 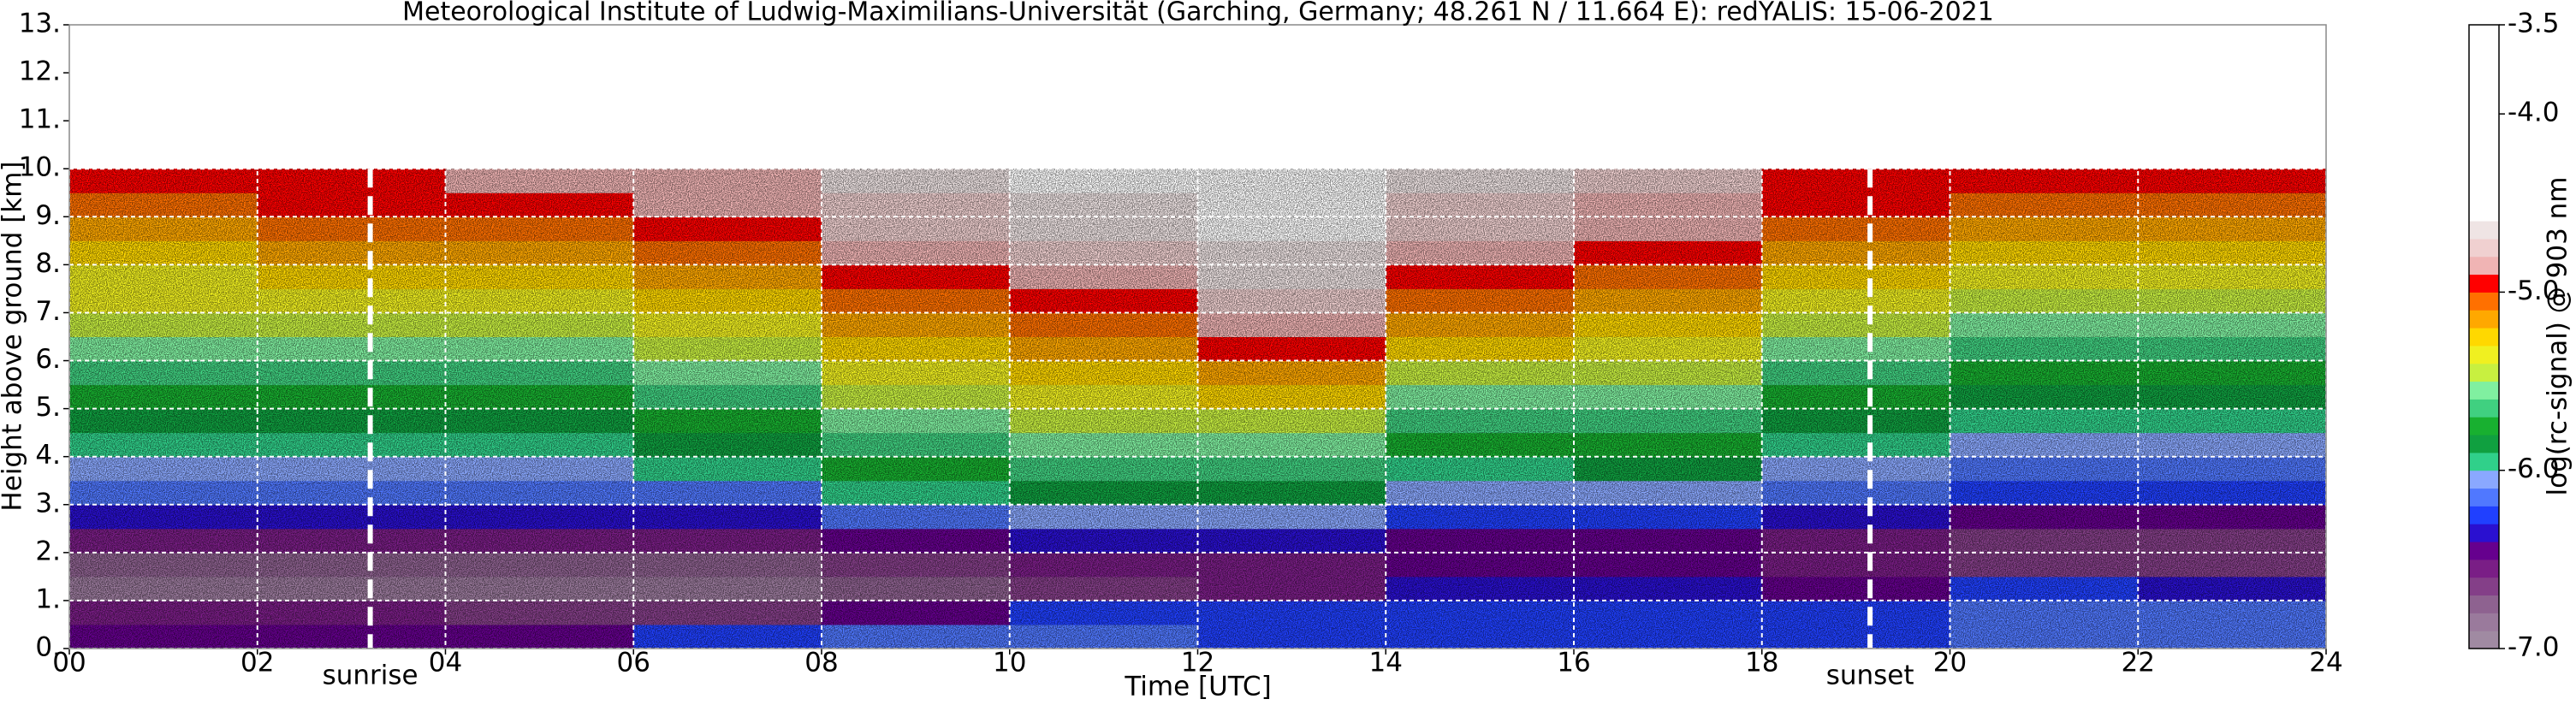 I want to click on colorbar-tick-label: -4.0, so click(x=2534, y=113).